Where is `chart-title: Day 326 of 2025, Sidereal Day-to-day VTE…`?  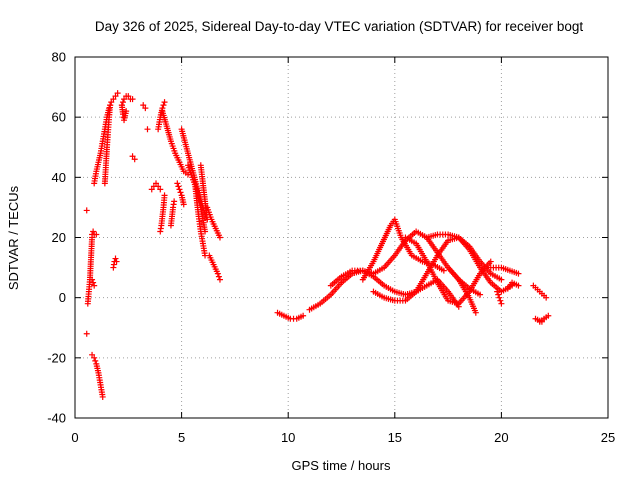 chart-title: Day 326 of 2025, Sidereal Day-to-day VTE… is located at coordinates (339, 26).